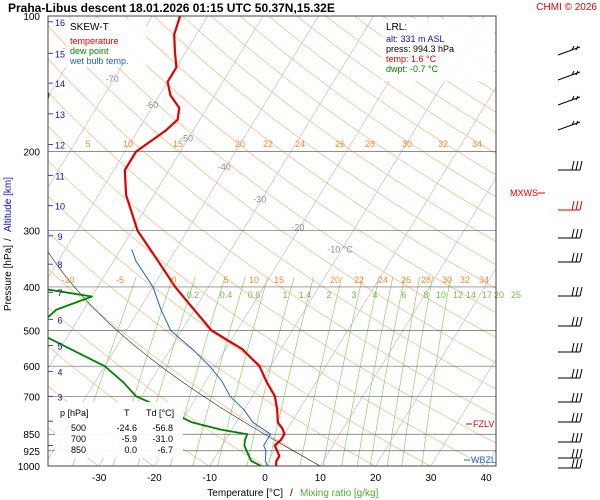 This screenshot has width=600, height=500. What do you see at coordinates (31, 332) in the screenshot?
I see `pressure-tick-label: 500` at bounding box center [31, 332].